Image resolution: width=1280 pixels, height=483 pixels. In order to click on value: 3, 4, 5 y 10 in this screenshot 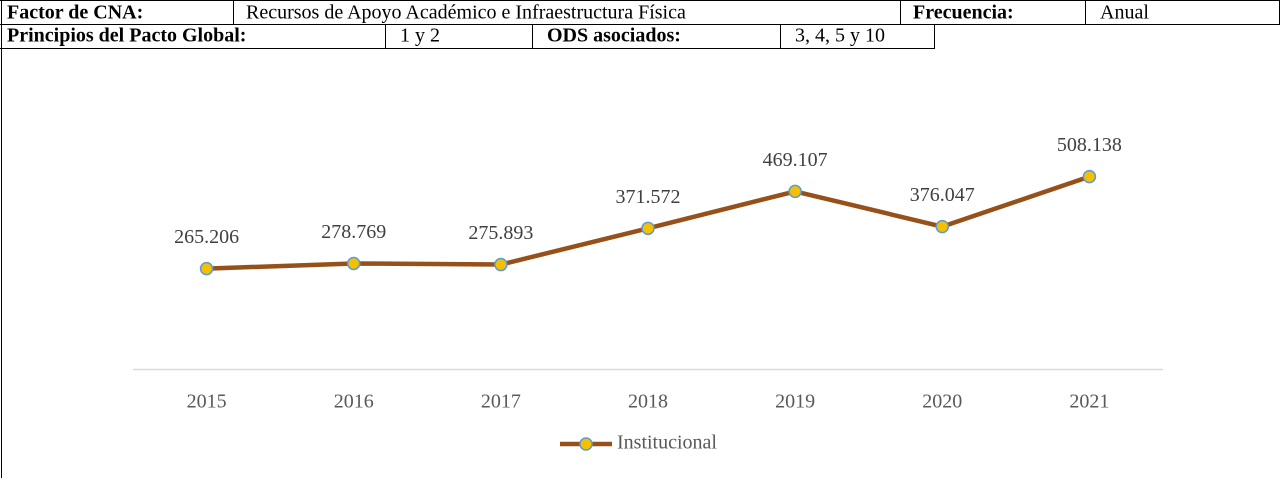, I will do `click(840, 36)`.